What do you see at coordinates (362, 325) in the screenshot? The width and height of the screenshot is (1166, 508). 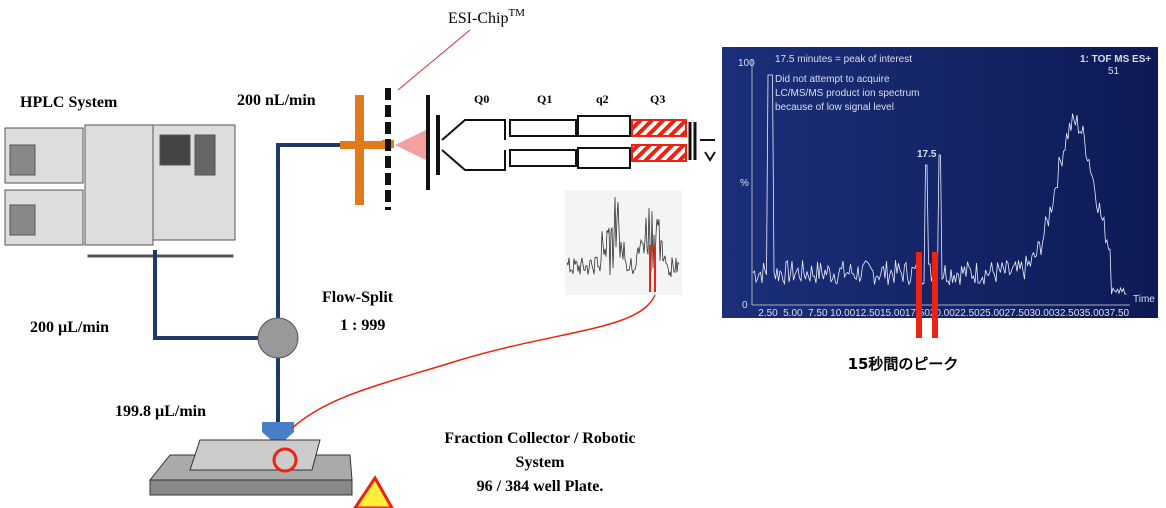 I see `split-ratio: 1 : 999` at bounding box center [362, 325].